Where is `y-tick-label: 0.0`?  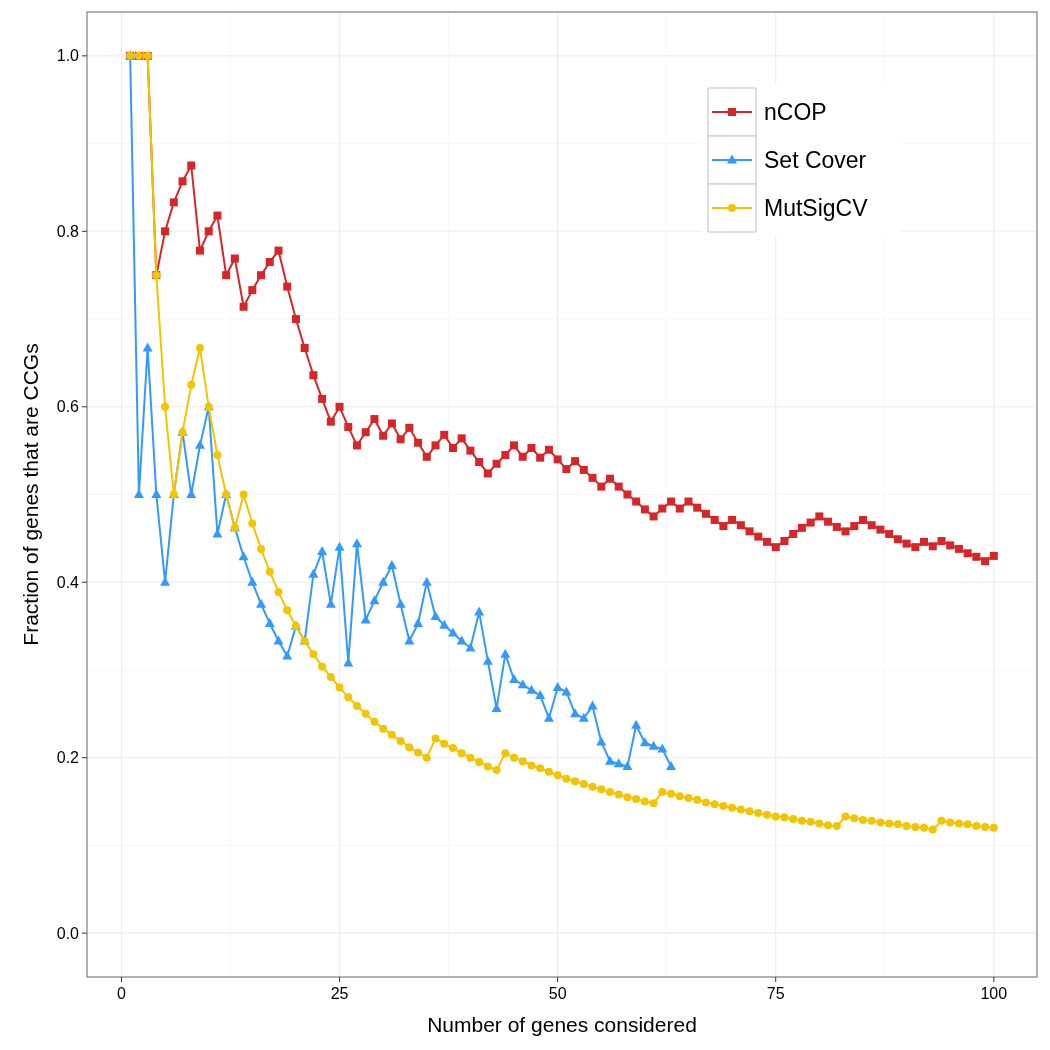
y-tick-label: 0.0 is located at coordinates (68, 933).